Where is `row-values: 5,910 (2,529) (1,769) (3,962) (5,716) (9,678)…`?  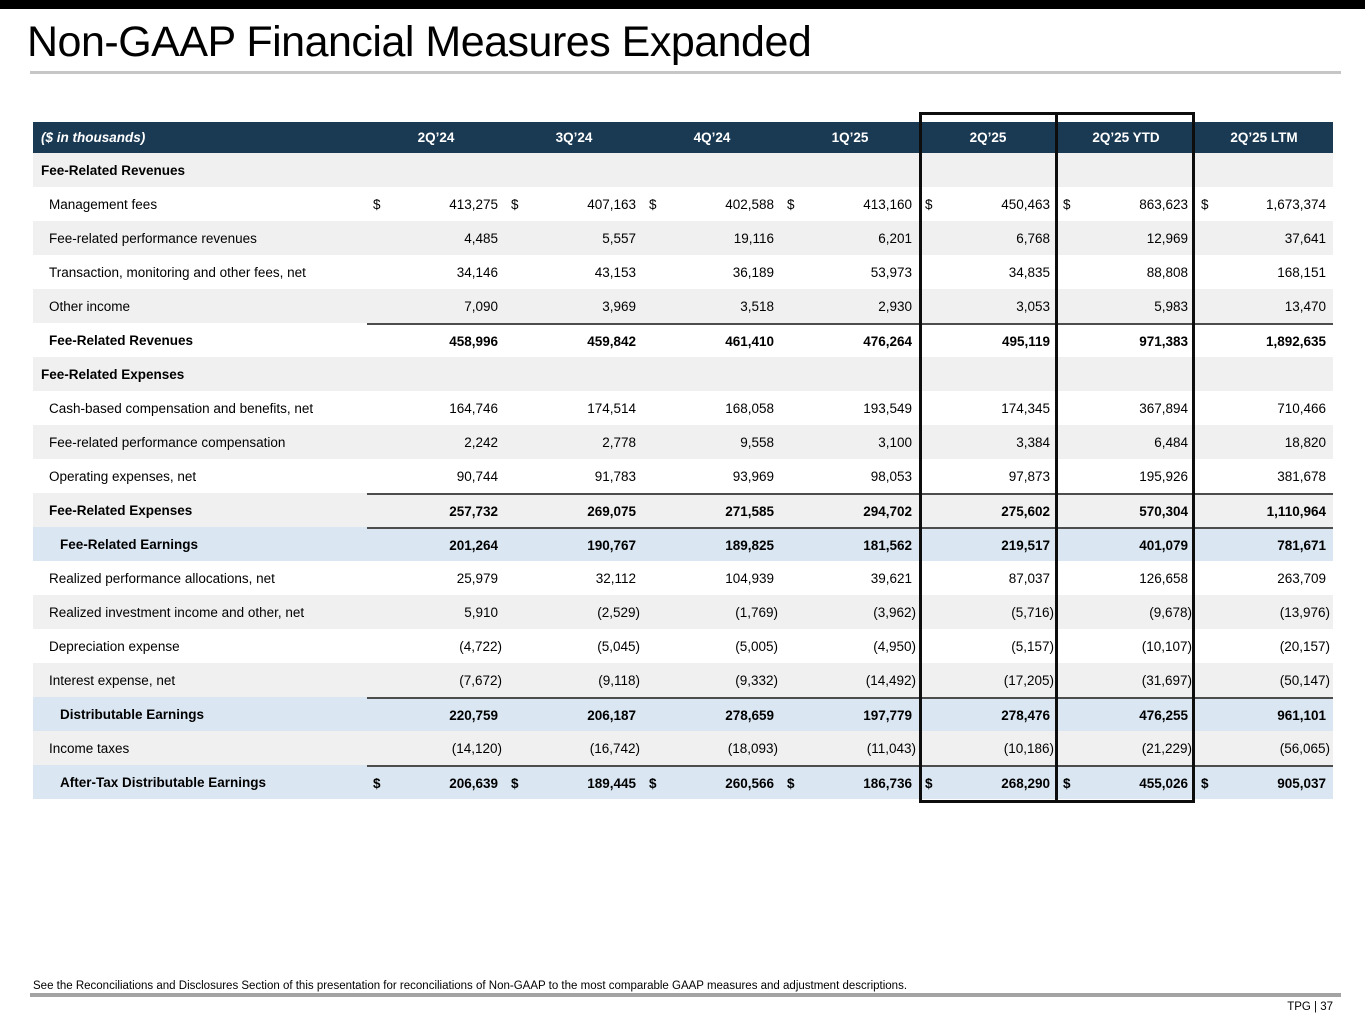 row-values: 5,910 (2,529) (1,769) (3,962) (5,716) (9,678)… is located at coordinates (850, 612).